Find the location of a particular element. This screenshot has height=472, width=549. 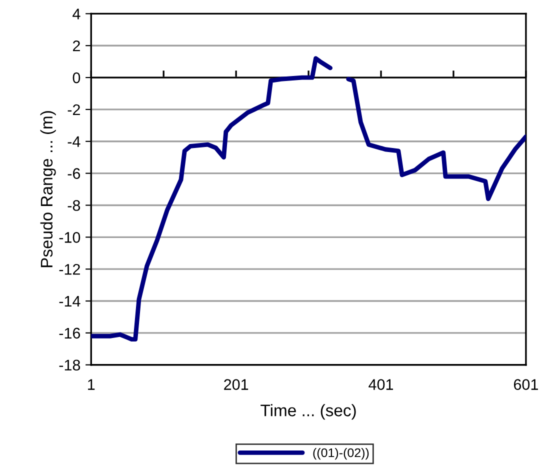

y-tick-label: -2 is located at coordinates (74, 109).